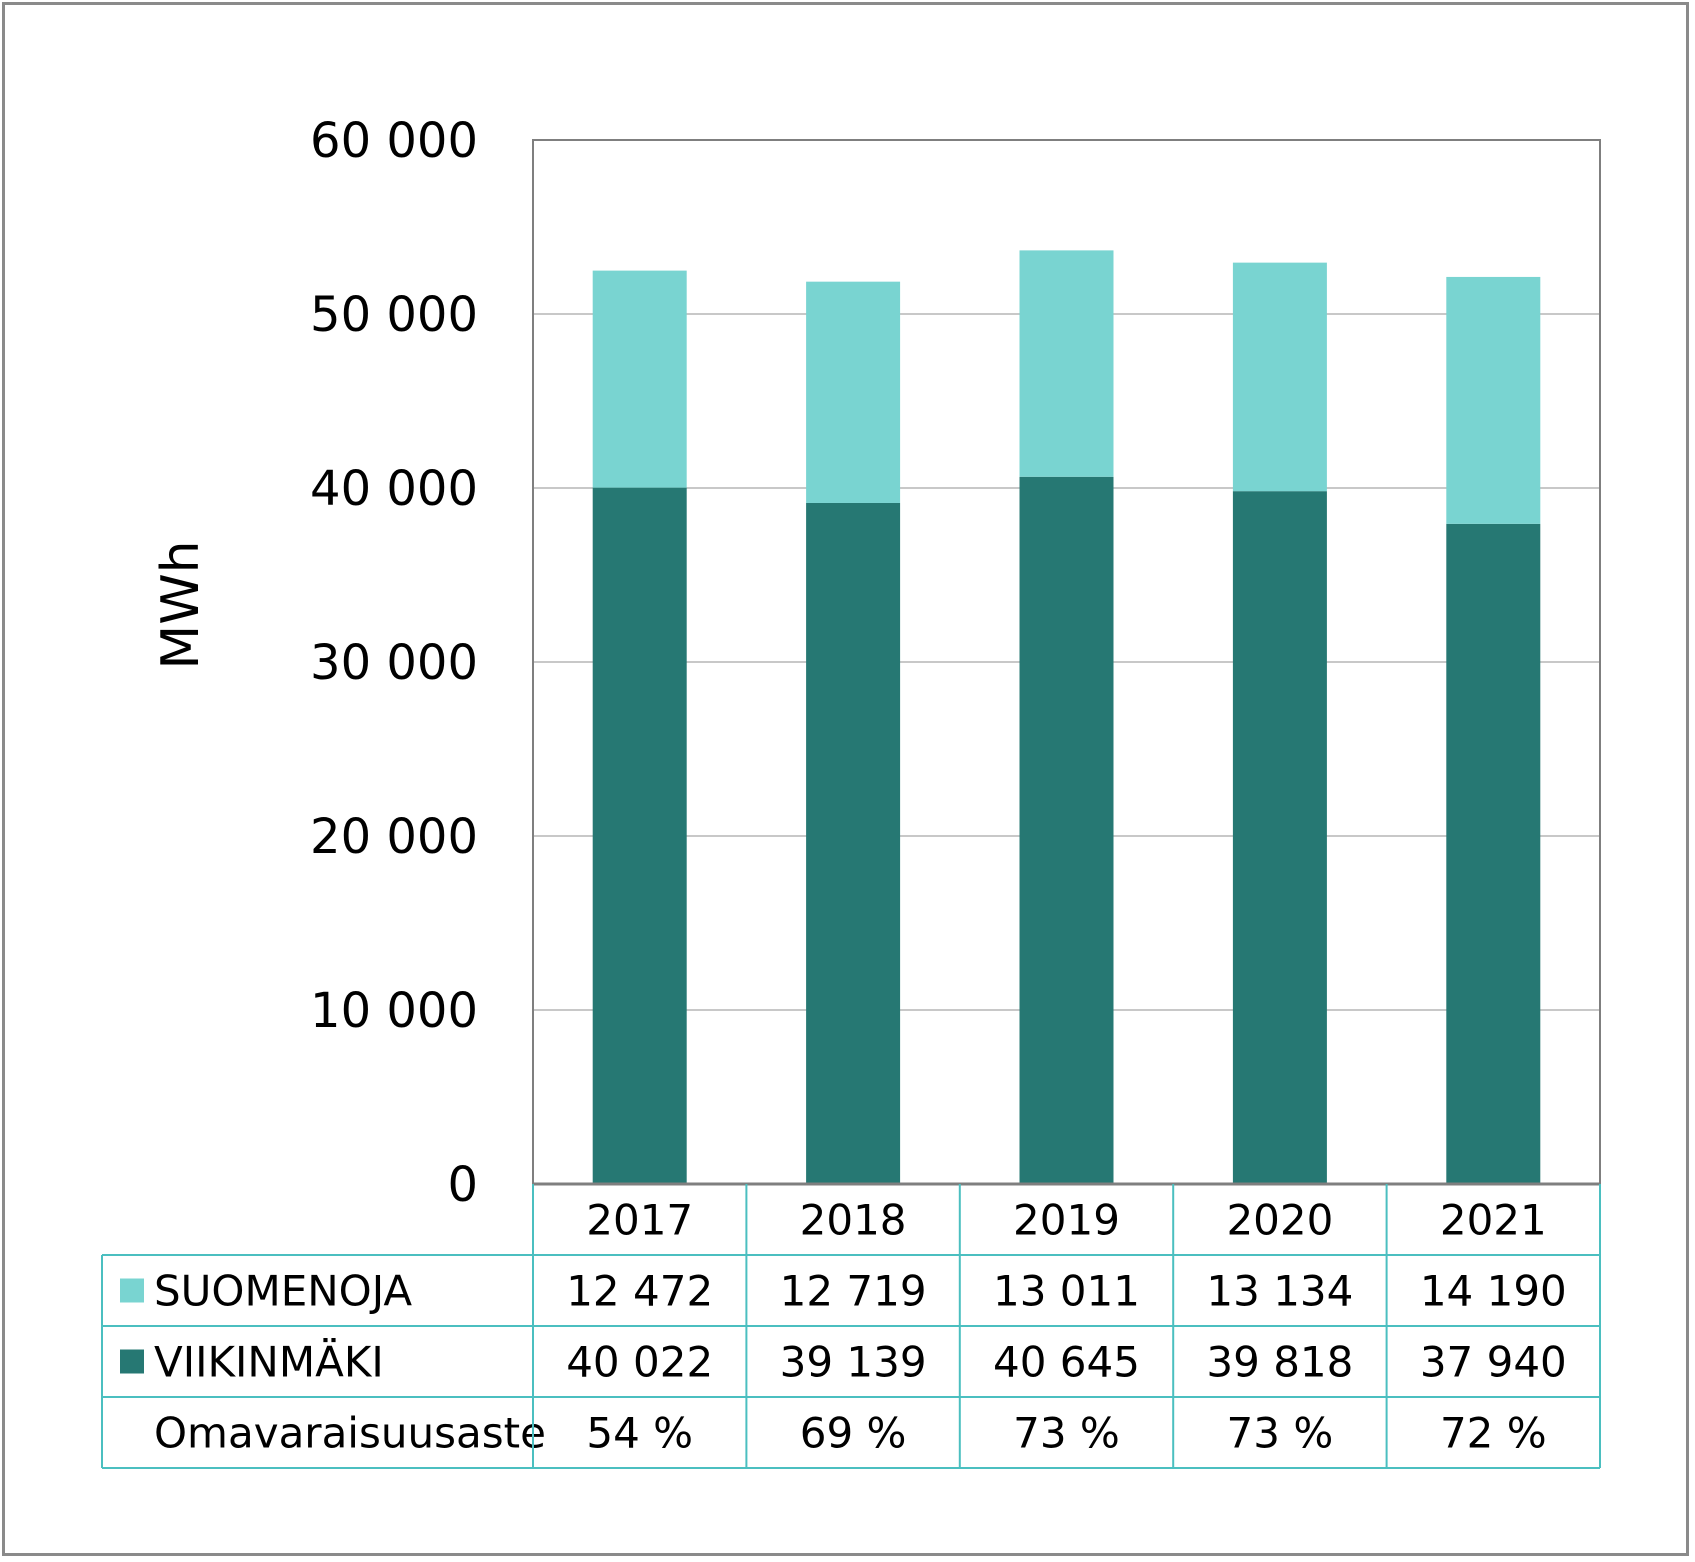  What do you see at coordinates (269, 1362) in the screenshot?
I see `row-label: VIIKINMÄKI` at bounding box center [269, 1362].